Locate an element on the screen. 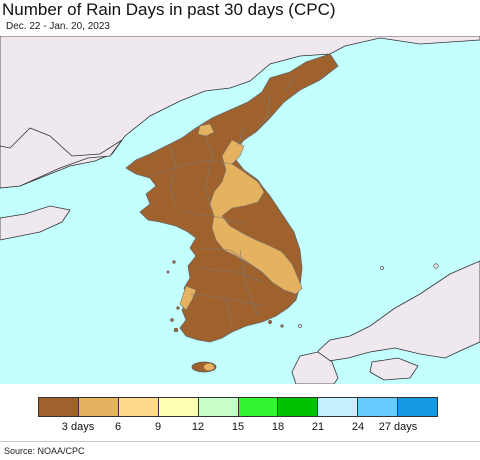 This screenshot has width=480, height=460. legend-tick-label: 18 is located at coordinates (278, 427).